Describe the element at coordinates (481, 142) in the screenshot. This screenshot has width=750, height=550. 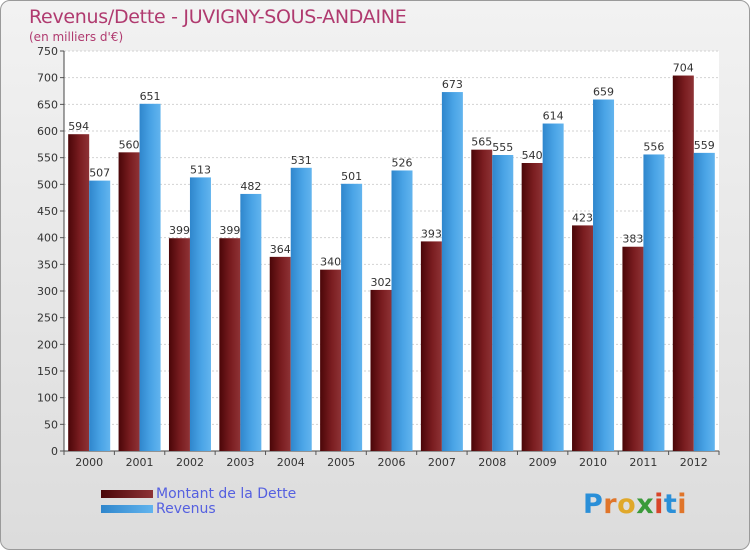
I see `data-label: 565` at that location.